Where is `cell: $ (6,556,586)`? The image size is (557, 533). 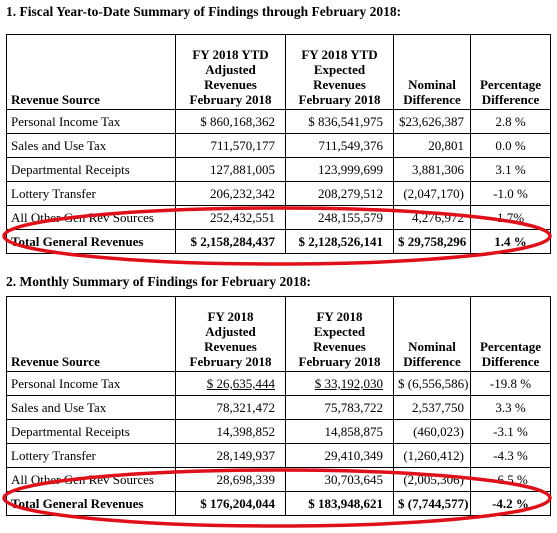 cell: $ (6,556,586) is located at coordinates (432, 383).